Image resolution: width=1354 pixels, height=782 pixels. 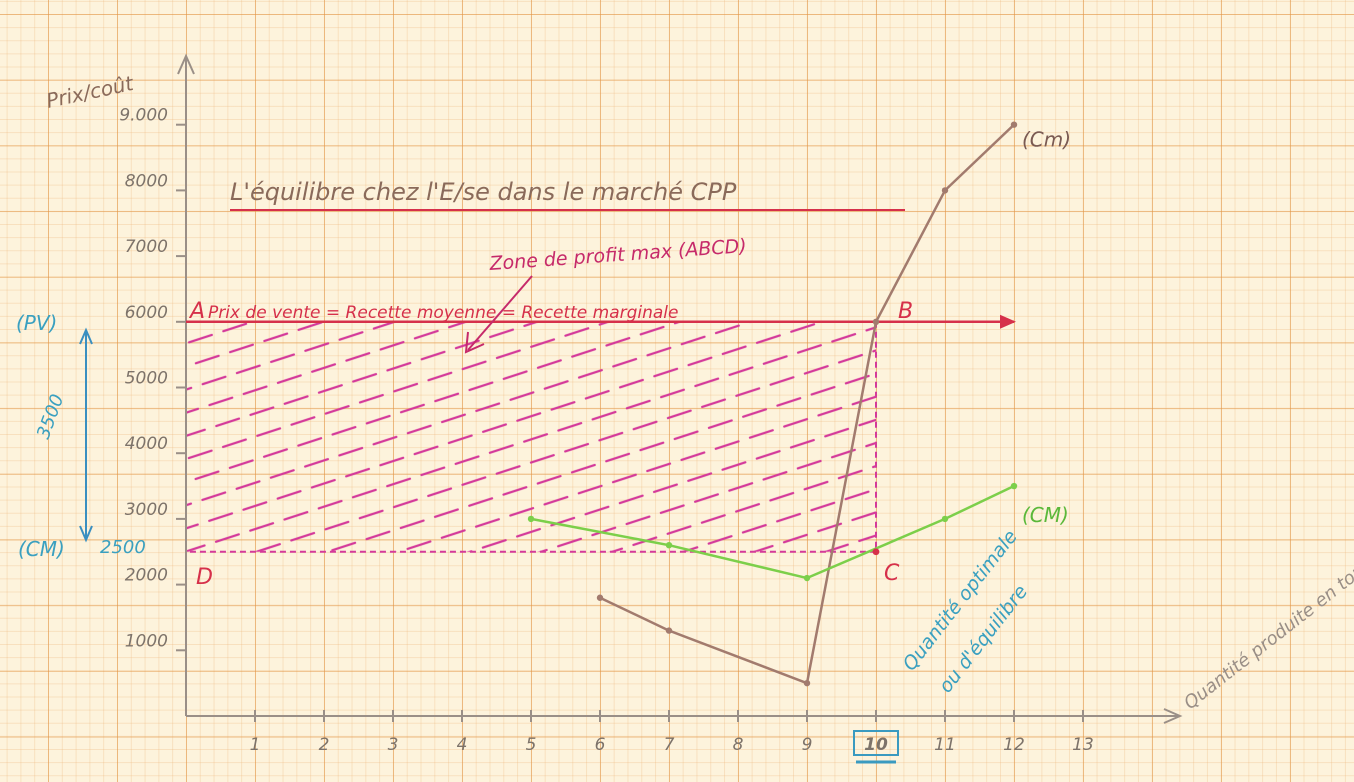 I want to click on x-axis-label: Quantité produite en tonnes, so click(x=1267, y=627).